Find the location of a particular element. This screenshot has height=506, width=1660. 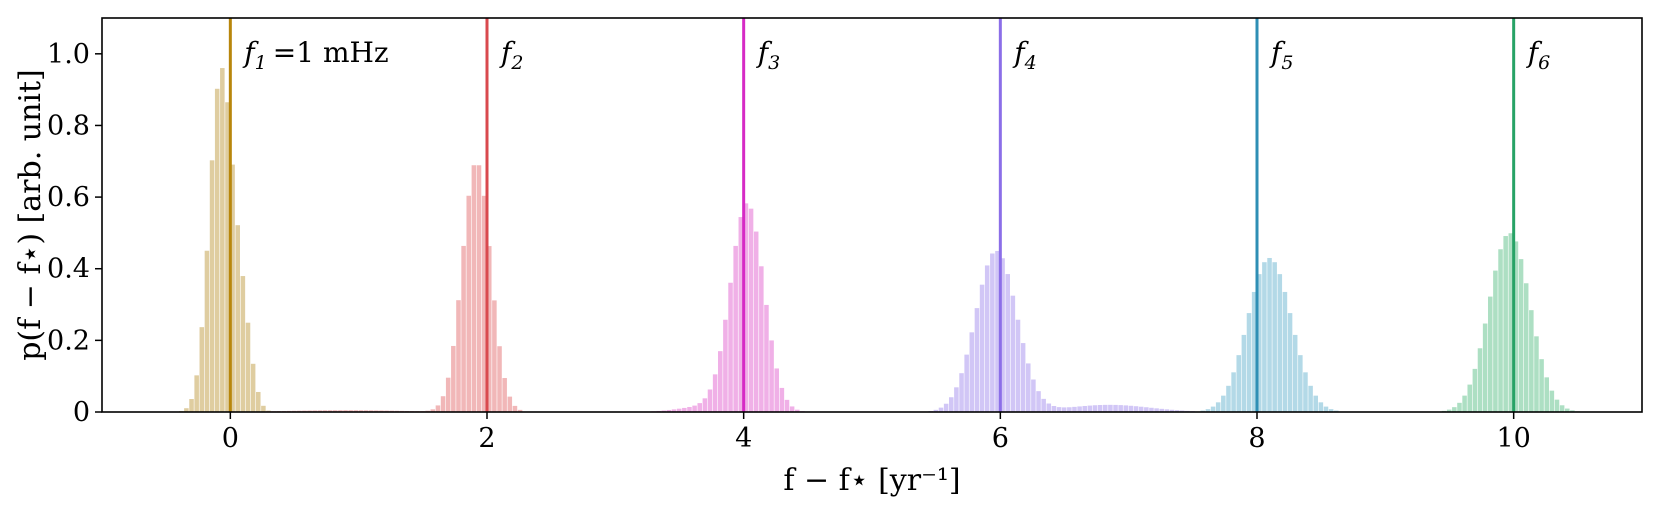

x-tick-label: 8 is located at coordinates (1256, 438).